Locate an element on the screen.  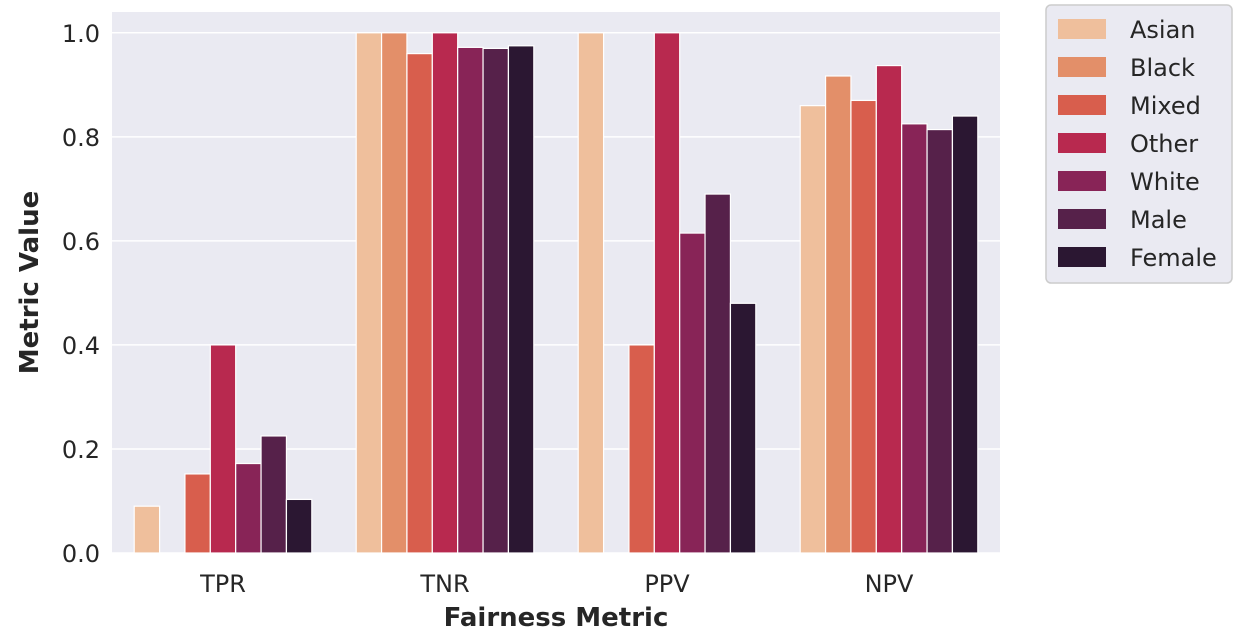
legend-label-female: Female is located at coordinates (1173, 258).